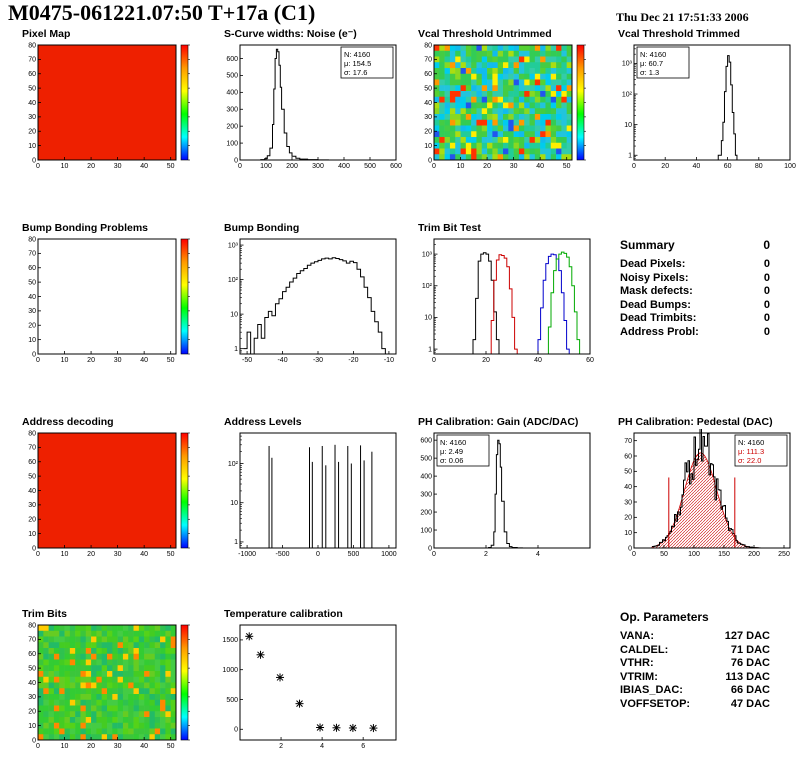  Describe the element at coordinates (653, 264) in the screenshot. I see `summary-row-label: Dead Pixels:` at that location.